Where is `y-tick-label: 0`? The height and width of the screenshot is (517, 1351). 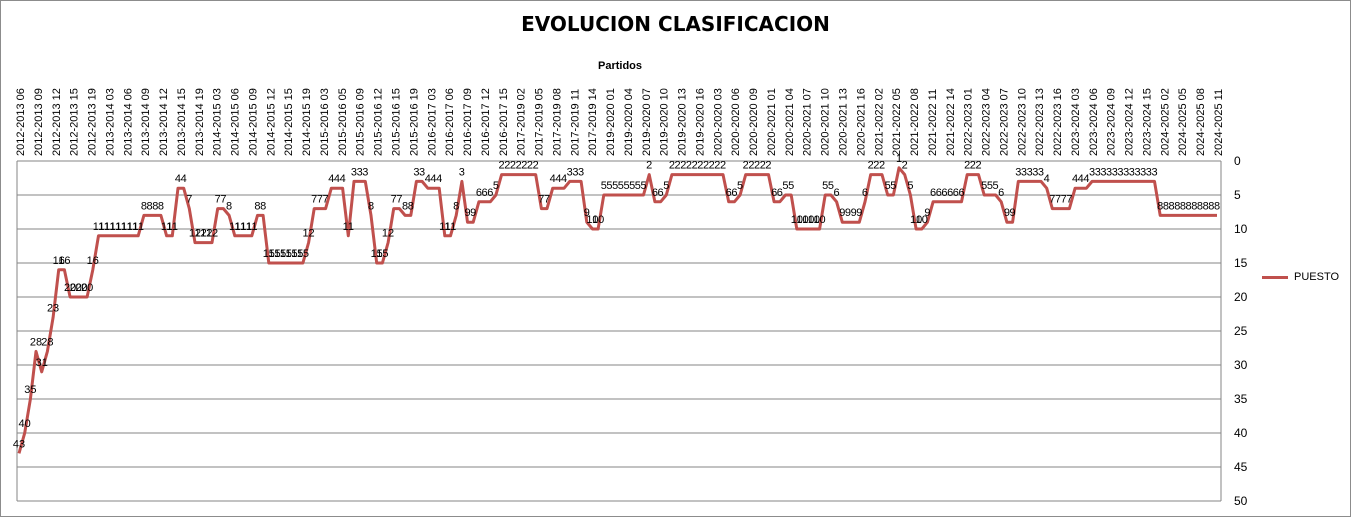 y-tick-label: 0 is located at coordinates (1237, 161).